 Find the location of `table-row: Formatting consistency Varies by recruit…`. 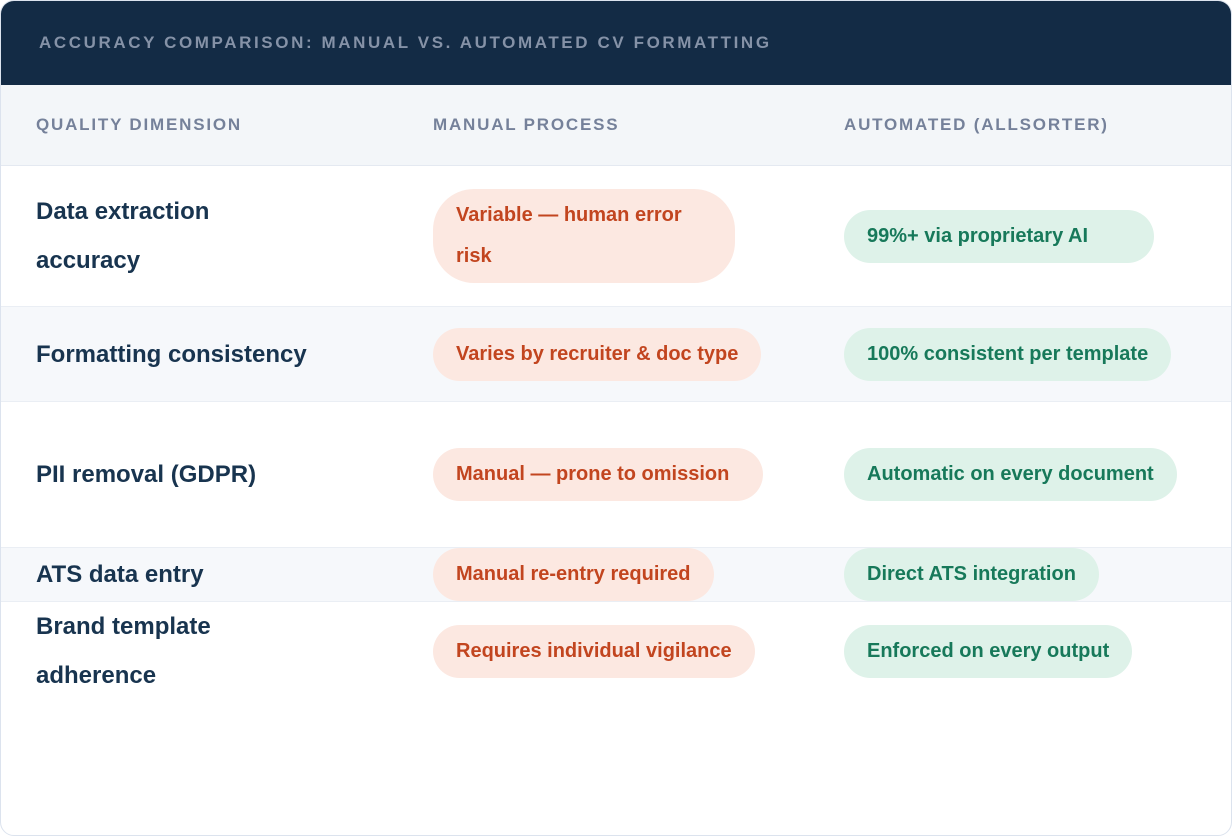

table-row: Formatting consistency Varies by recruit… is located at coordinates (616, 353).